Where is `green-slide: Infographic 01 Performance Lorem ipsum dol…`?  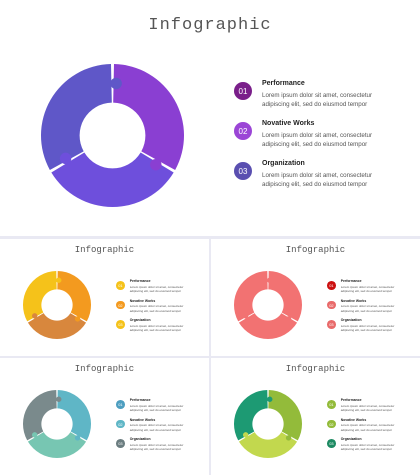 green-slide: Infographic 01 Performance Lorem ipsum dol… is located at coordinates (315, 416).